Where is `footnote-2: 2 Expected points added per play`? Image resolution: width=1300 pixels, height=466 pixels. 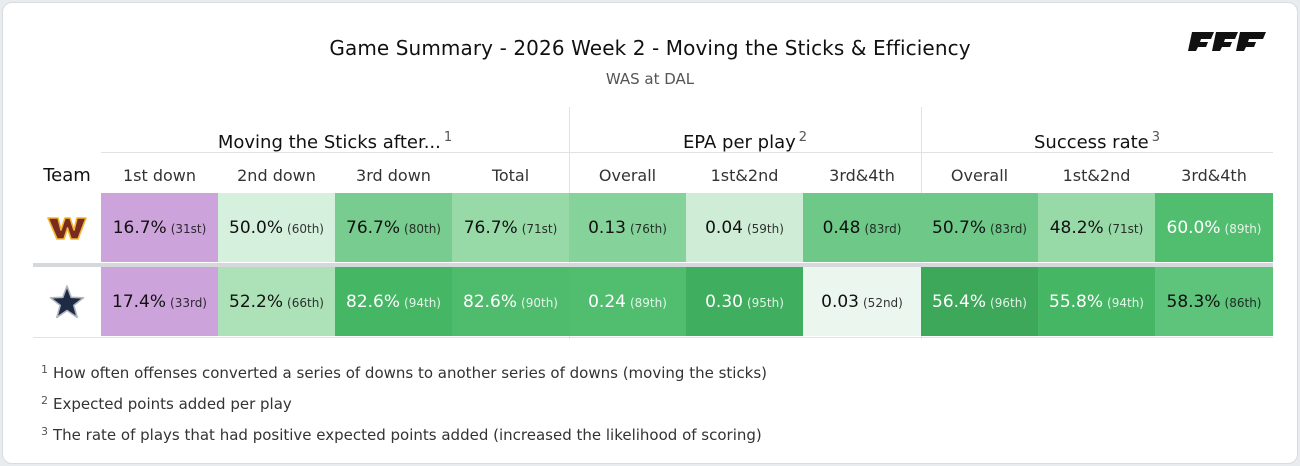 footnote-2: 2 Expected points added per play is located at coordinates (166, 403).